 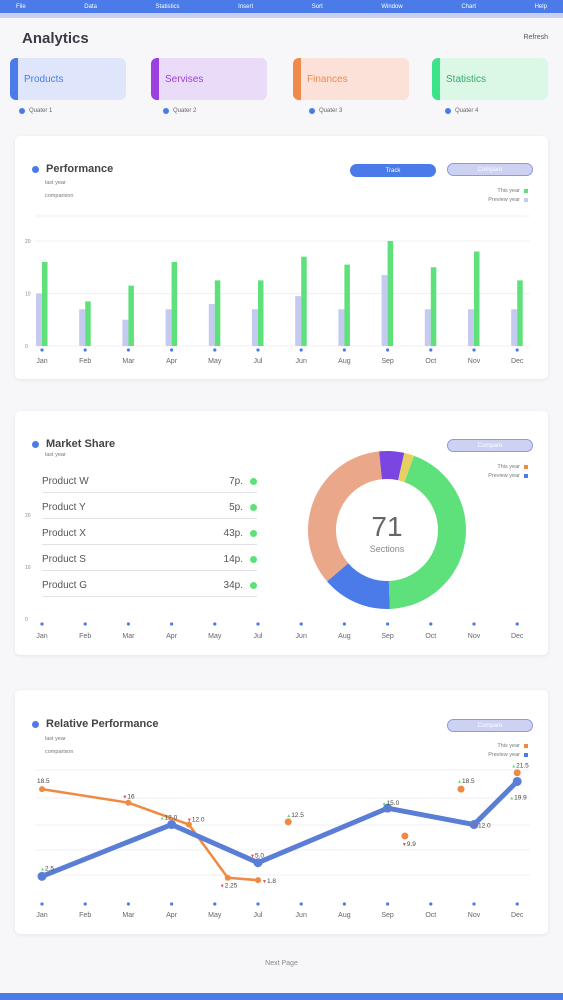 I want to click on menu-statistics: Statistics, so click(x=167, y=6).